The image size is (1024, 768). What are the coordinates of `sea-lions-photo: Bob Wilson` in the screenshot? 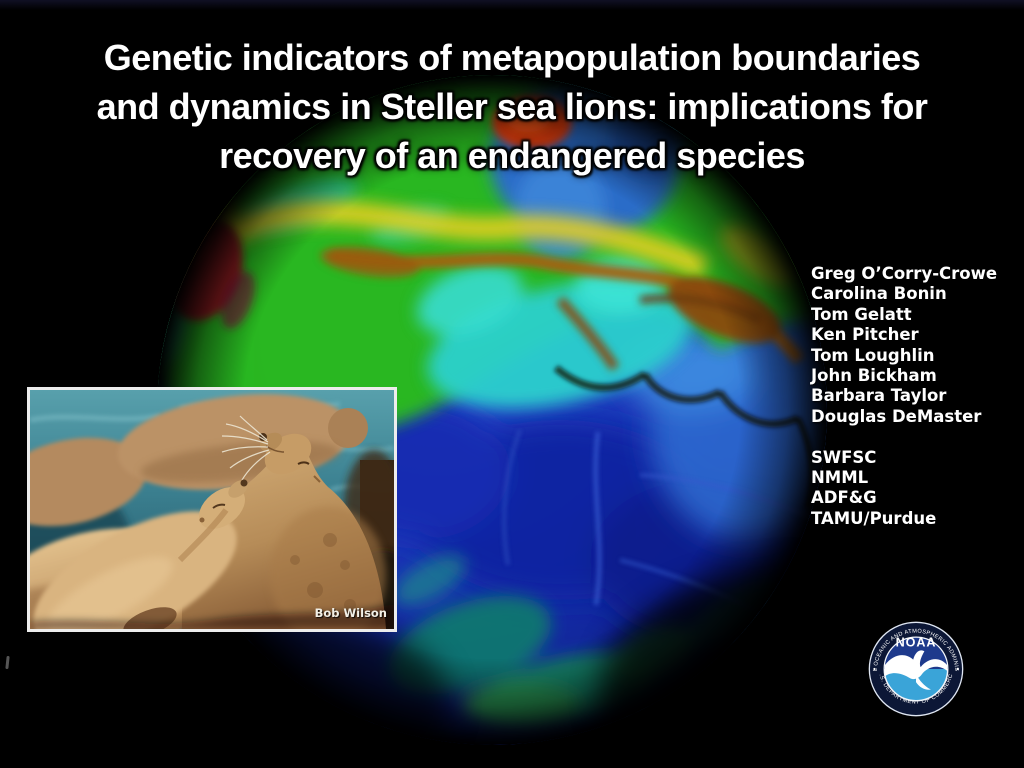 It's located at (212, 509).